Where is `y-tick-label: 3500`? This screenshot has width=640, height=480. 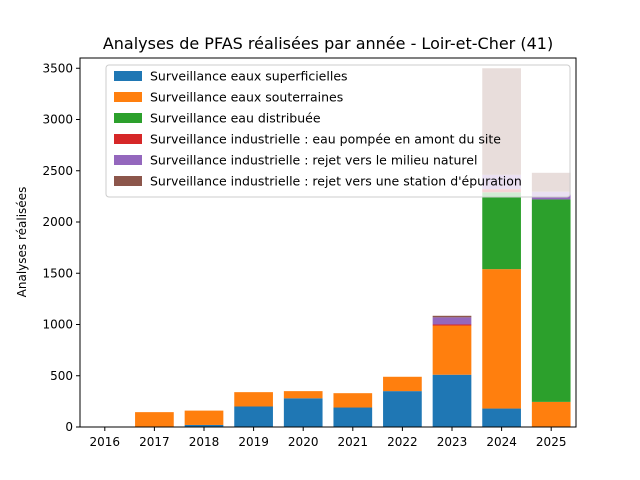 y-tick-label: 3500 is located at coordinates (57, 68).